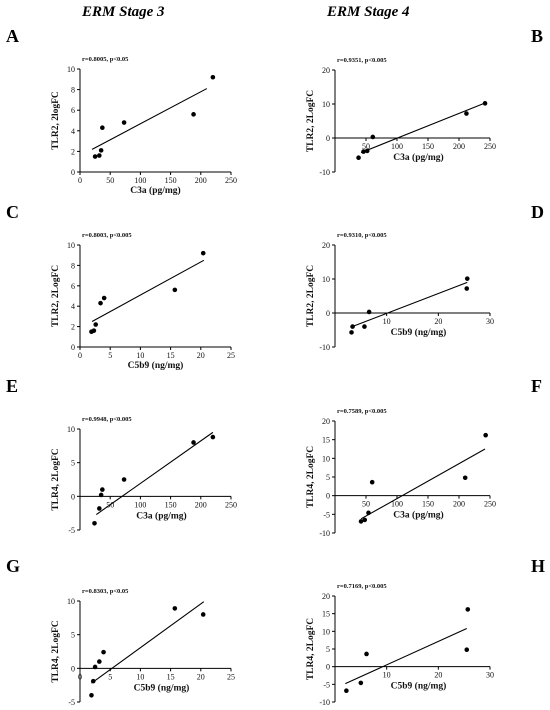  Describe the element at coordinates (328, 649) in the screenshot. I see `y-tick-label-h: 5` at that location.